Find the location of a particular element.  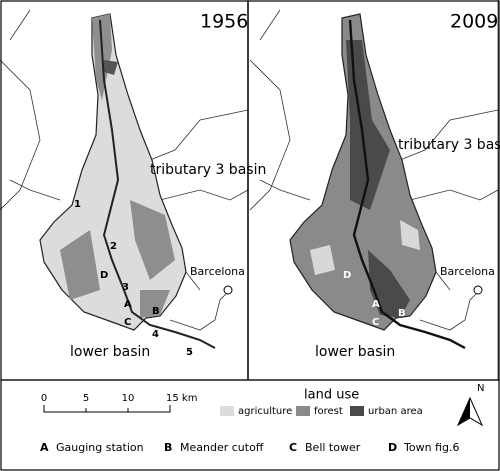

key-letter: D is located at coordinates (392, 447).